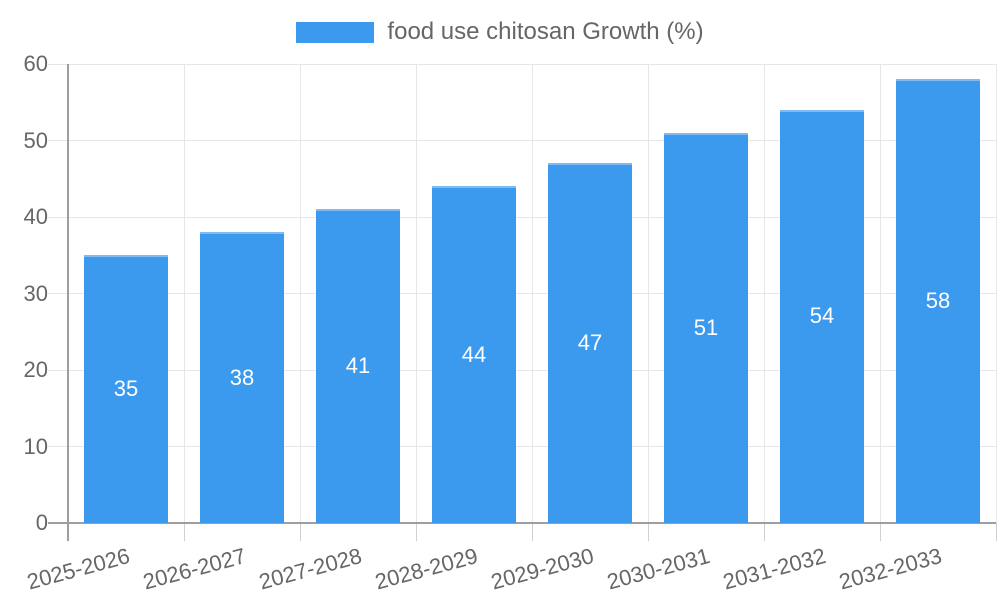 The image size is (1000, 600). I want to click on x-tick-label: 2030-2031, so click(658, 569).